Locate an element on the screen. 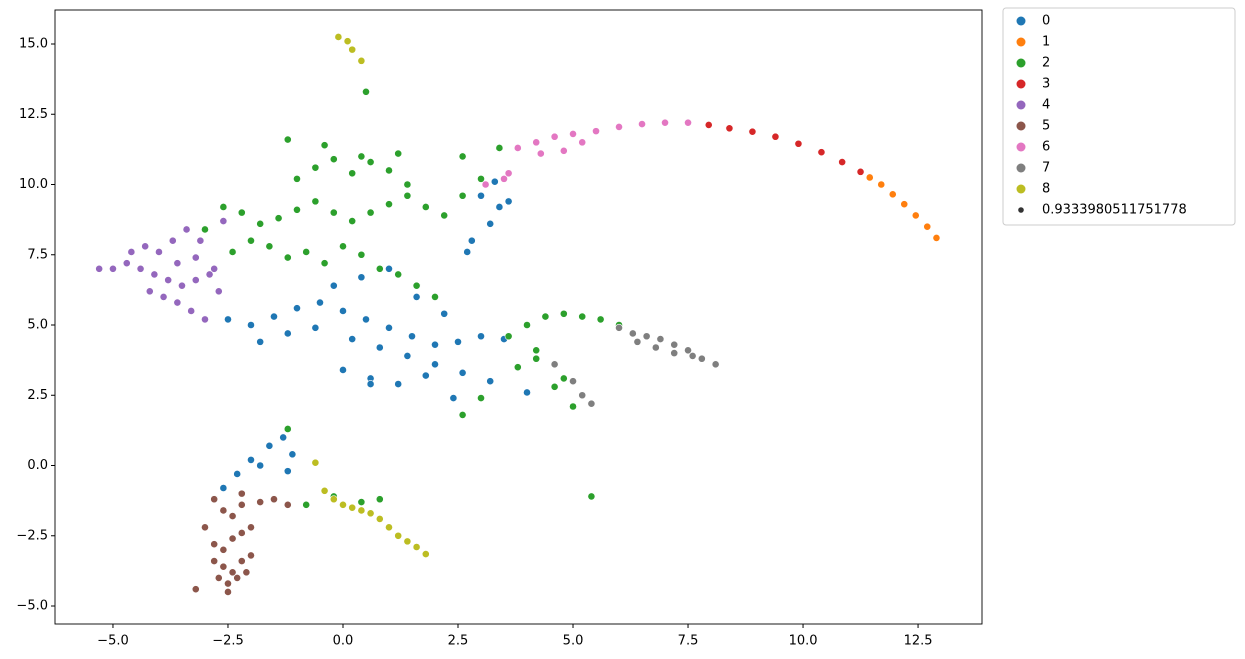  legend-label: 5 is located at coordinates (1046, 126).